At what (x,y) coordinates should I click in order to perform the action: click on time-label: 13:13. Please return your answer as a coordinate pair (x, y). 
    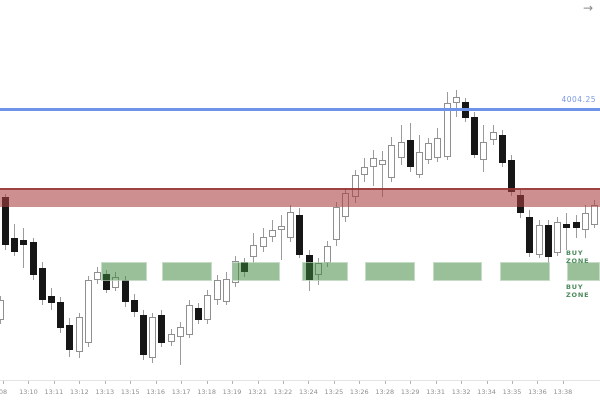
    Looking at the image, I should click on (105, 392).